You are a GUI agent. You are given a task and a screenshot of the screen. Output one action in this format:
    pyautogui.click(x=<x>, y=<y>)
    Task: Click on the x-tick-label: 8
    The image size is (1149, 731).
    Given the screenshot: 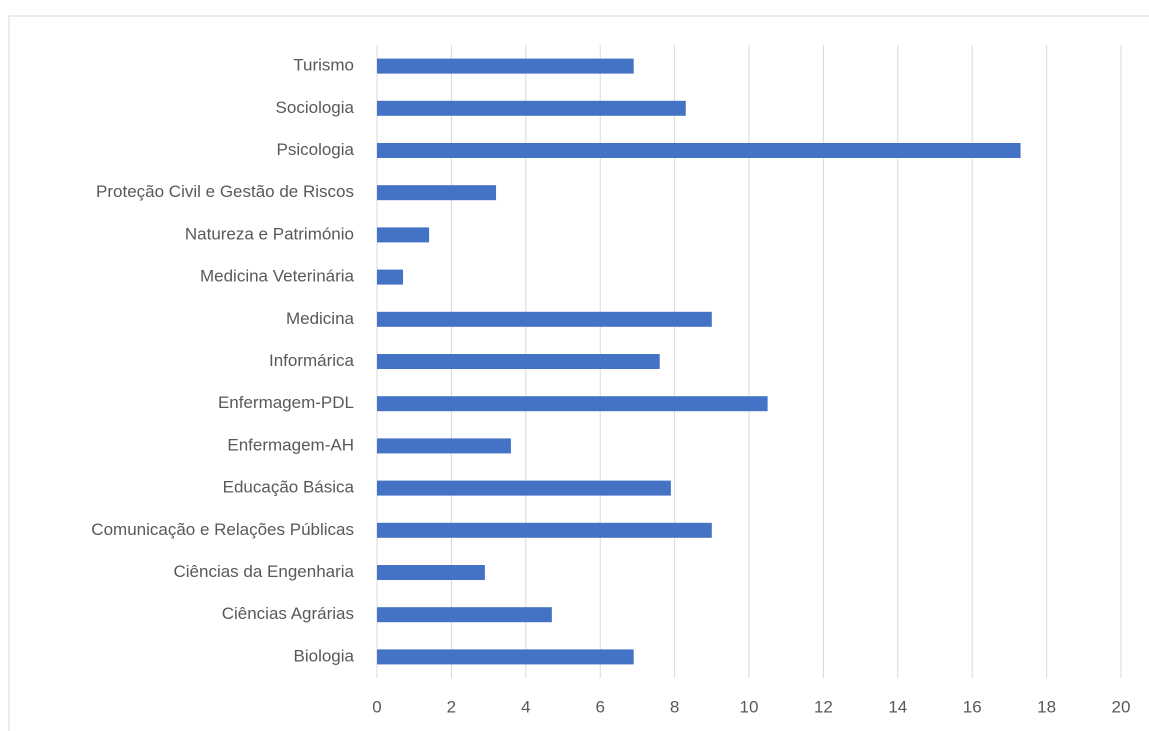 What is the action you would take?
    pyautogui.click(x=674, y=706)
    